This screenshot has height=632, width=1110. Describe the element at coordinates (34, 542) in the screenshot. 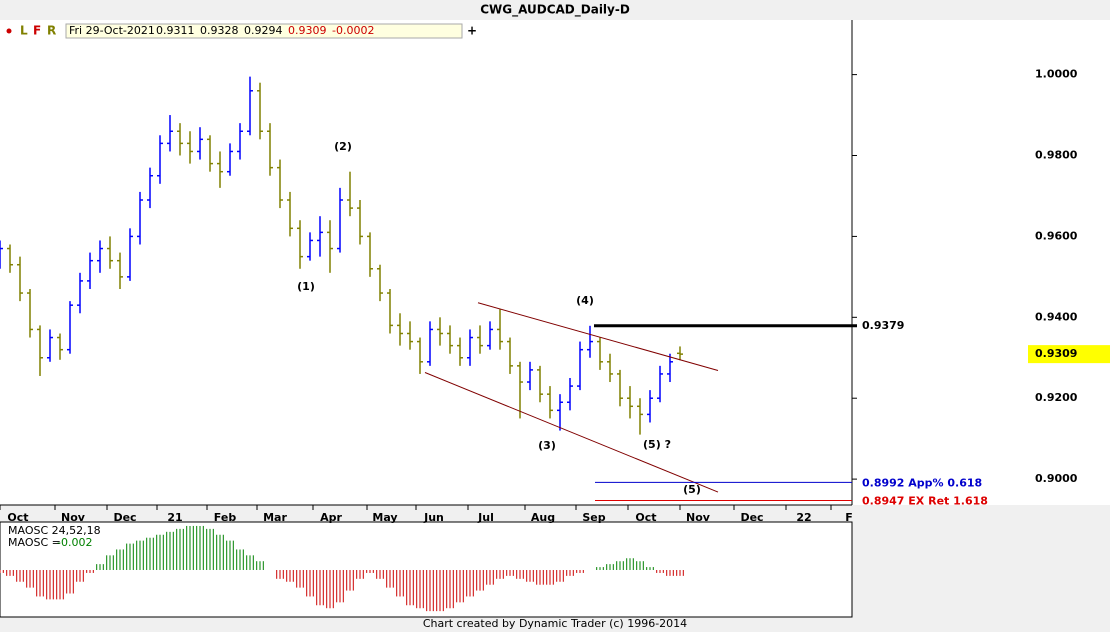

I see `osc-current-label: MAOSC =` at that location.